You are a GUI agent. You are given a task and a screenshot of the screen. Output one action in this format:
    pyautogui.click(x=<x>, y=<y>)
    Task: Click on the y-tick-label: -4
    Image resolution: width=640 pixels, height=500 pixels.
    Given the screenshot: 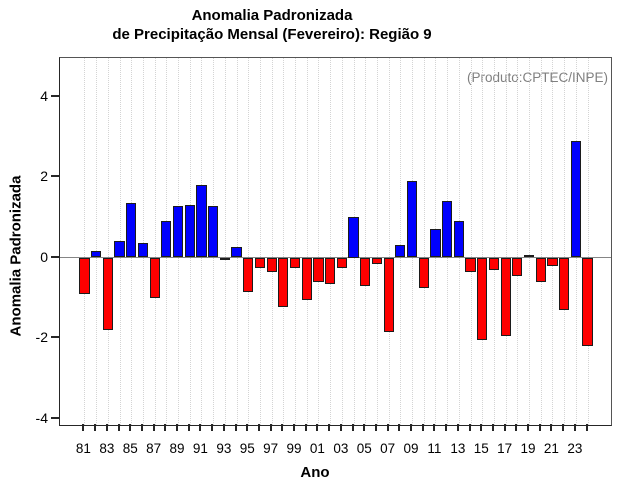 What is the action you would take?
    pyautogui.click(x=41, y=417)
    